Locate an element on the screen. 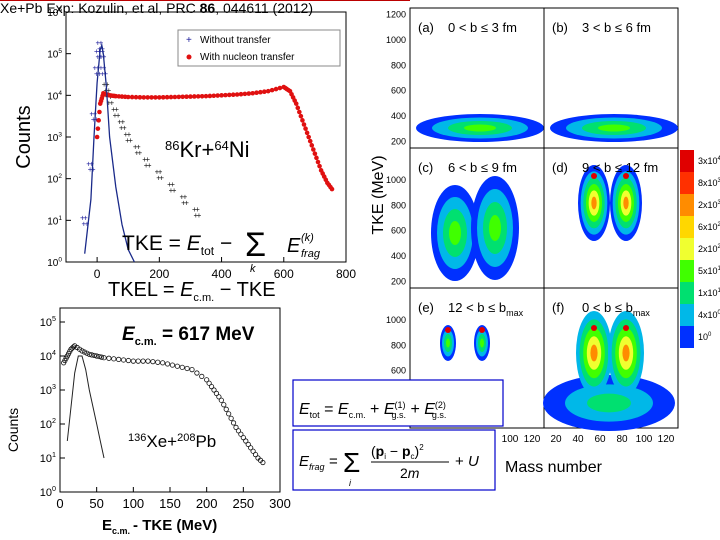  efrag-formula-box is located at coordinates (394, 460).